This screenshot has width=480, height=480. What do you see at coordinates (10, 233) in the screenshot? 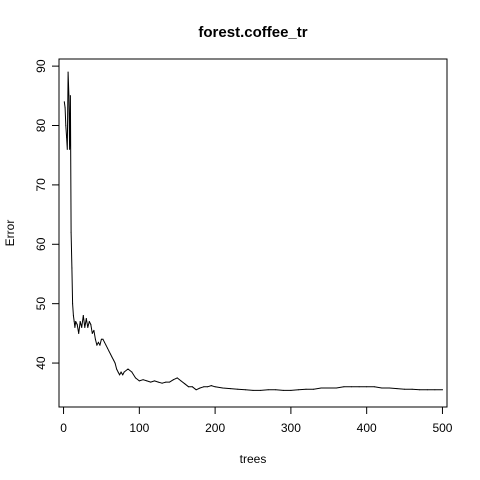
I see `y-axis-label: Error` at bounding box center [10, 233].